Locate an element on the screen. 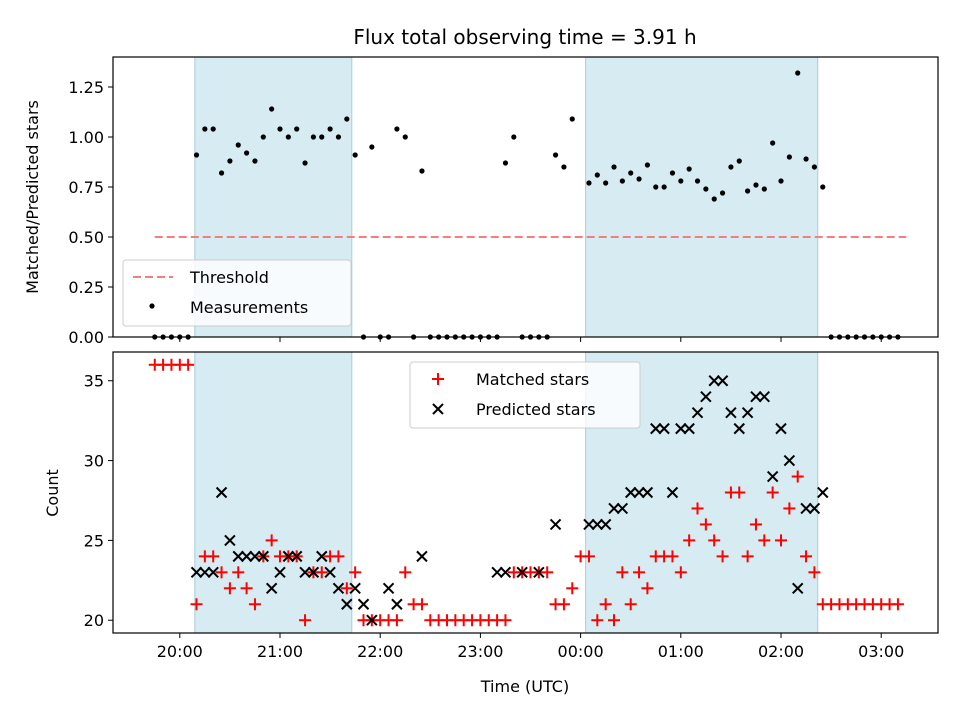 Image resolution: width=960 pixels, height=725 pixels. bottom-x-tick-label: 20:00 is located at coordinates (180, 651).